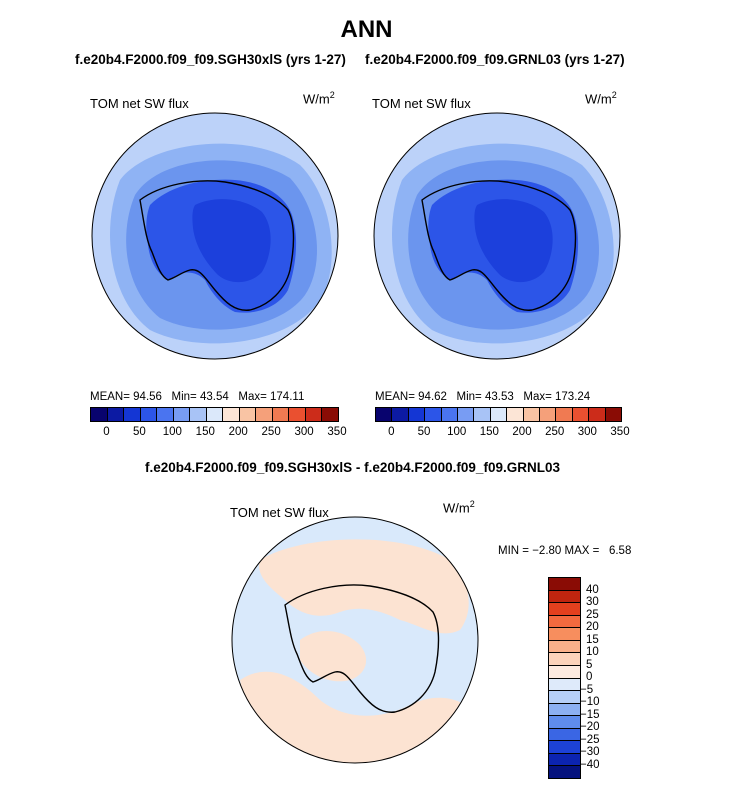 Image resolution: width=733 pixels, height=789 pixels. I want to click on case-right-title: f.e20b4.F2000.f09_f09.GRNL03 (yrs 1-27), so click(495, 59).